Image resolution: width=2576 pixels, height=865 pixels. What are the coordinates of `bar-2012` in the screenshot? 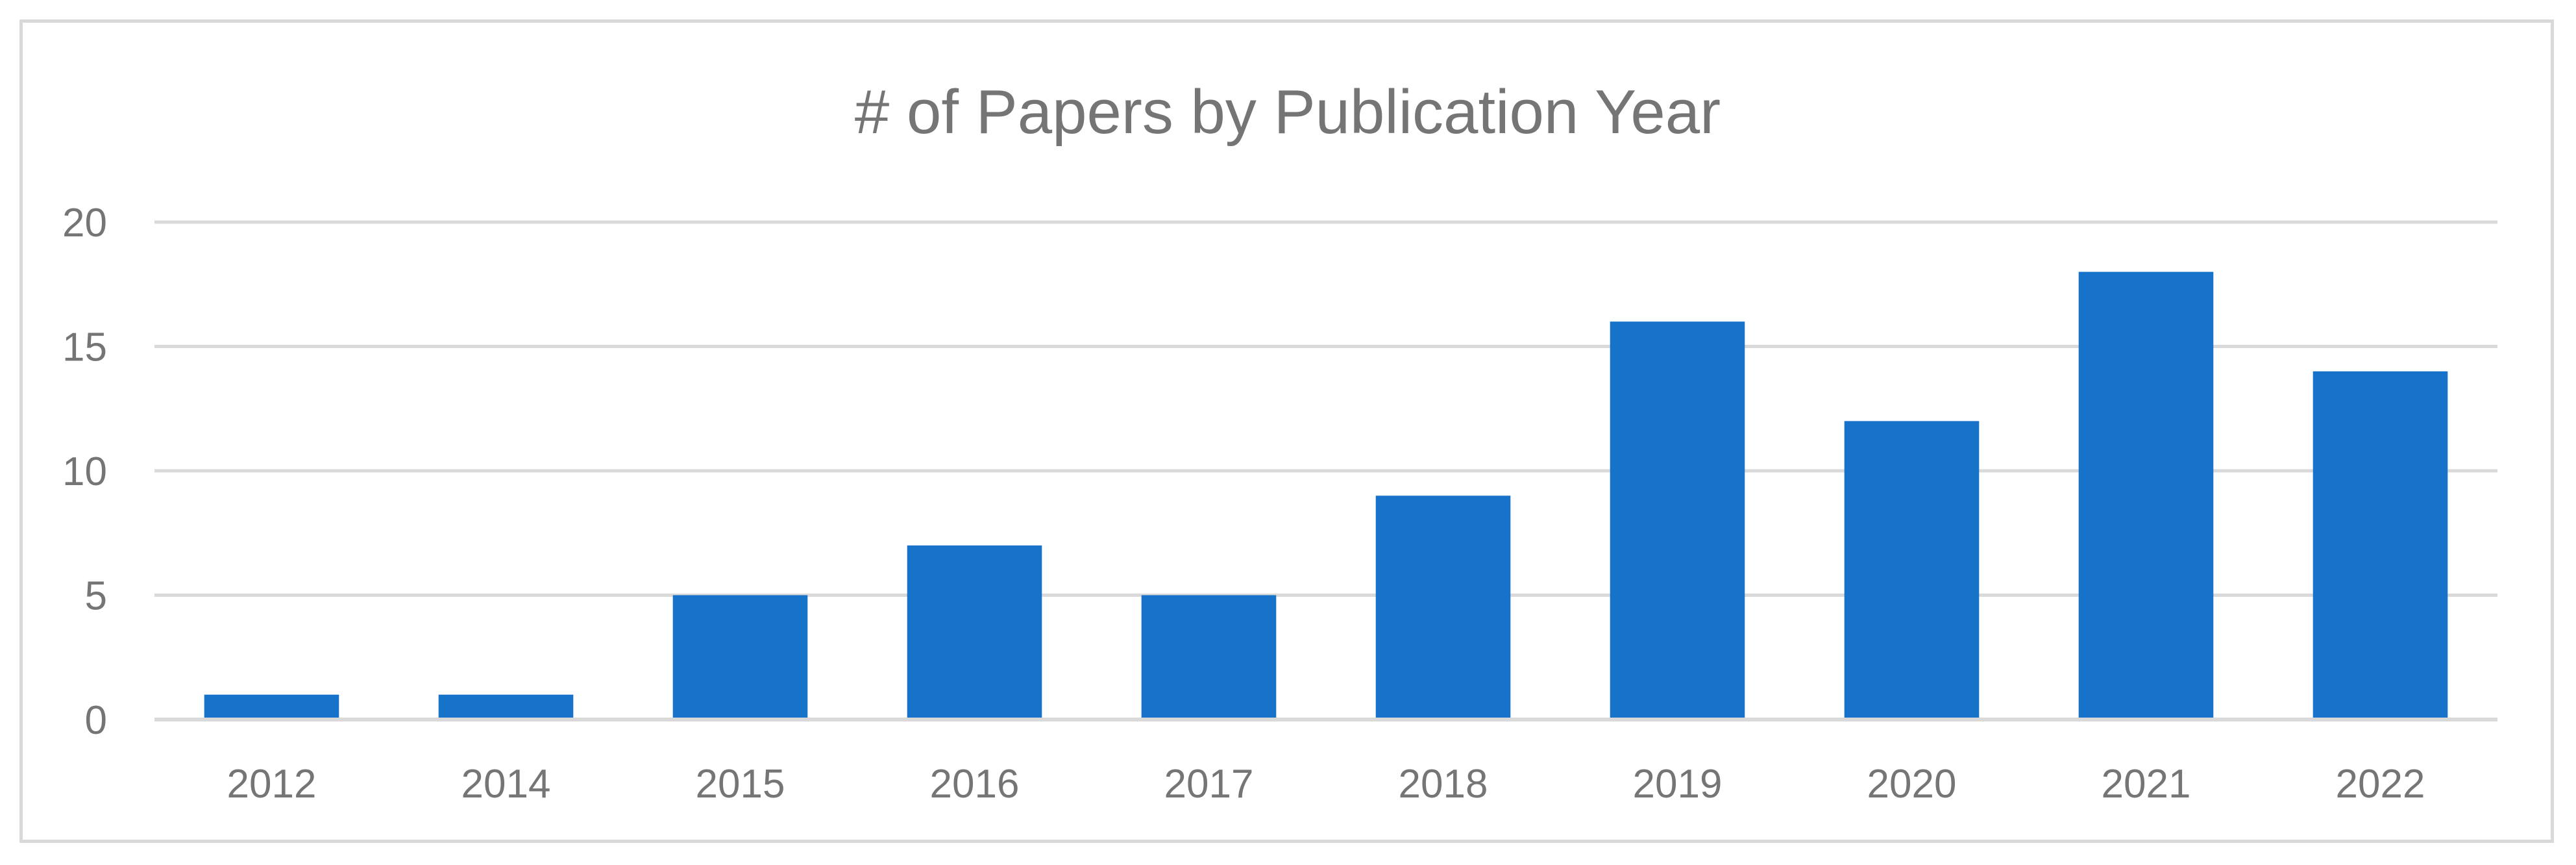 It's located at (271, 707).